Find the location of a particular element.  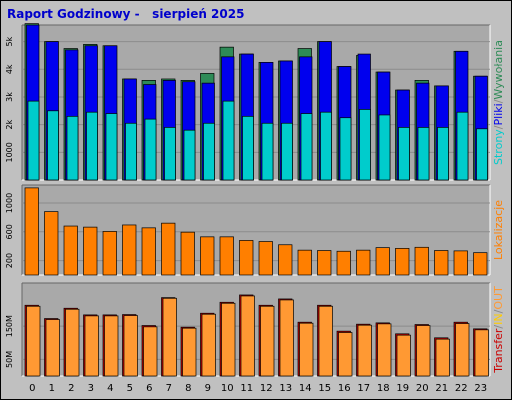

x-tick-label: 16 is located at coordinates (344, 388).